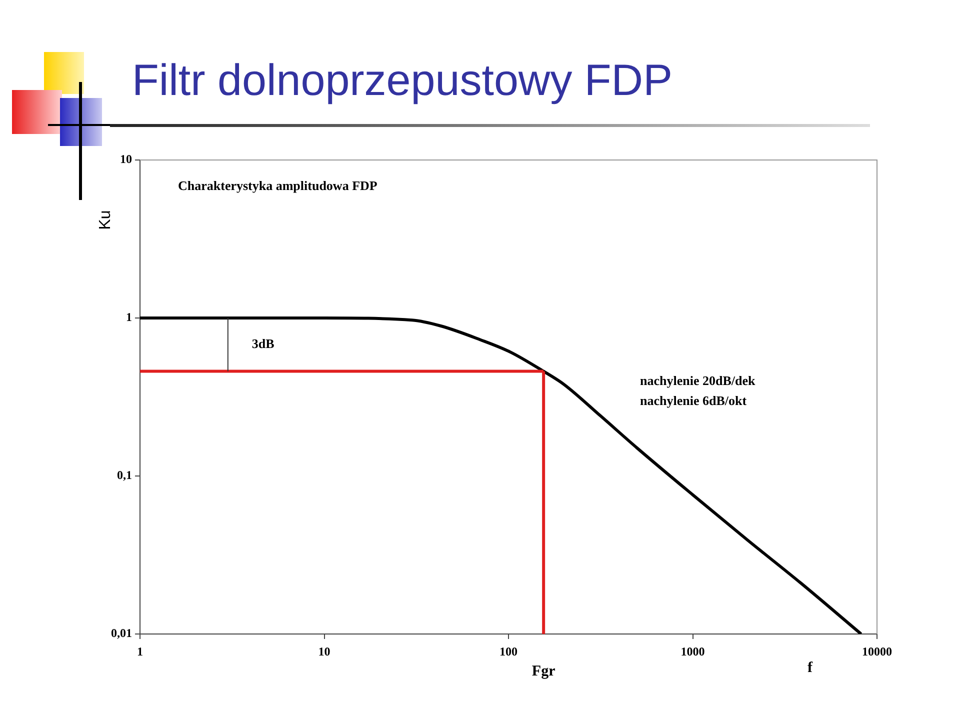 This screenshot has width=960, height=720. What do you see at coordinates (121, 633) in the screenshot?
I see `y-tick-label: 0,01` at bounding box center [121, 633].